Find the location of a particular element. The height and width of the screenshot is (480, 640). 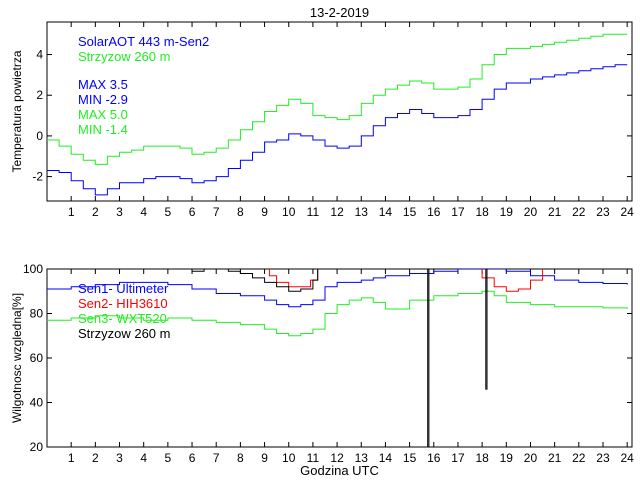

humidity-x-tick-label: 19 is located at coordinates (507, 458).